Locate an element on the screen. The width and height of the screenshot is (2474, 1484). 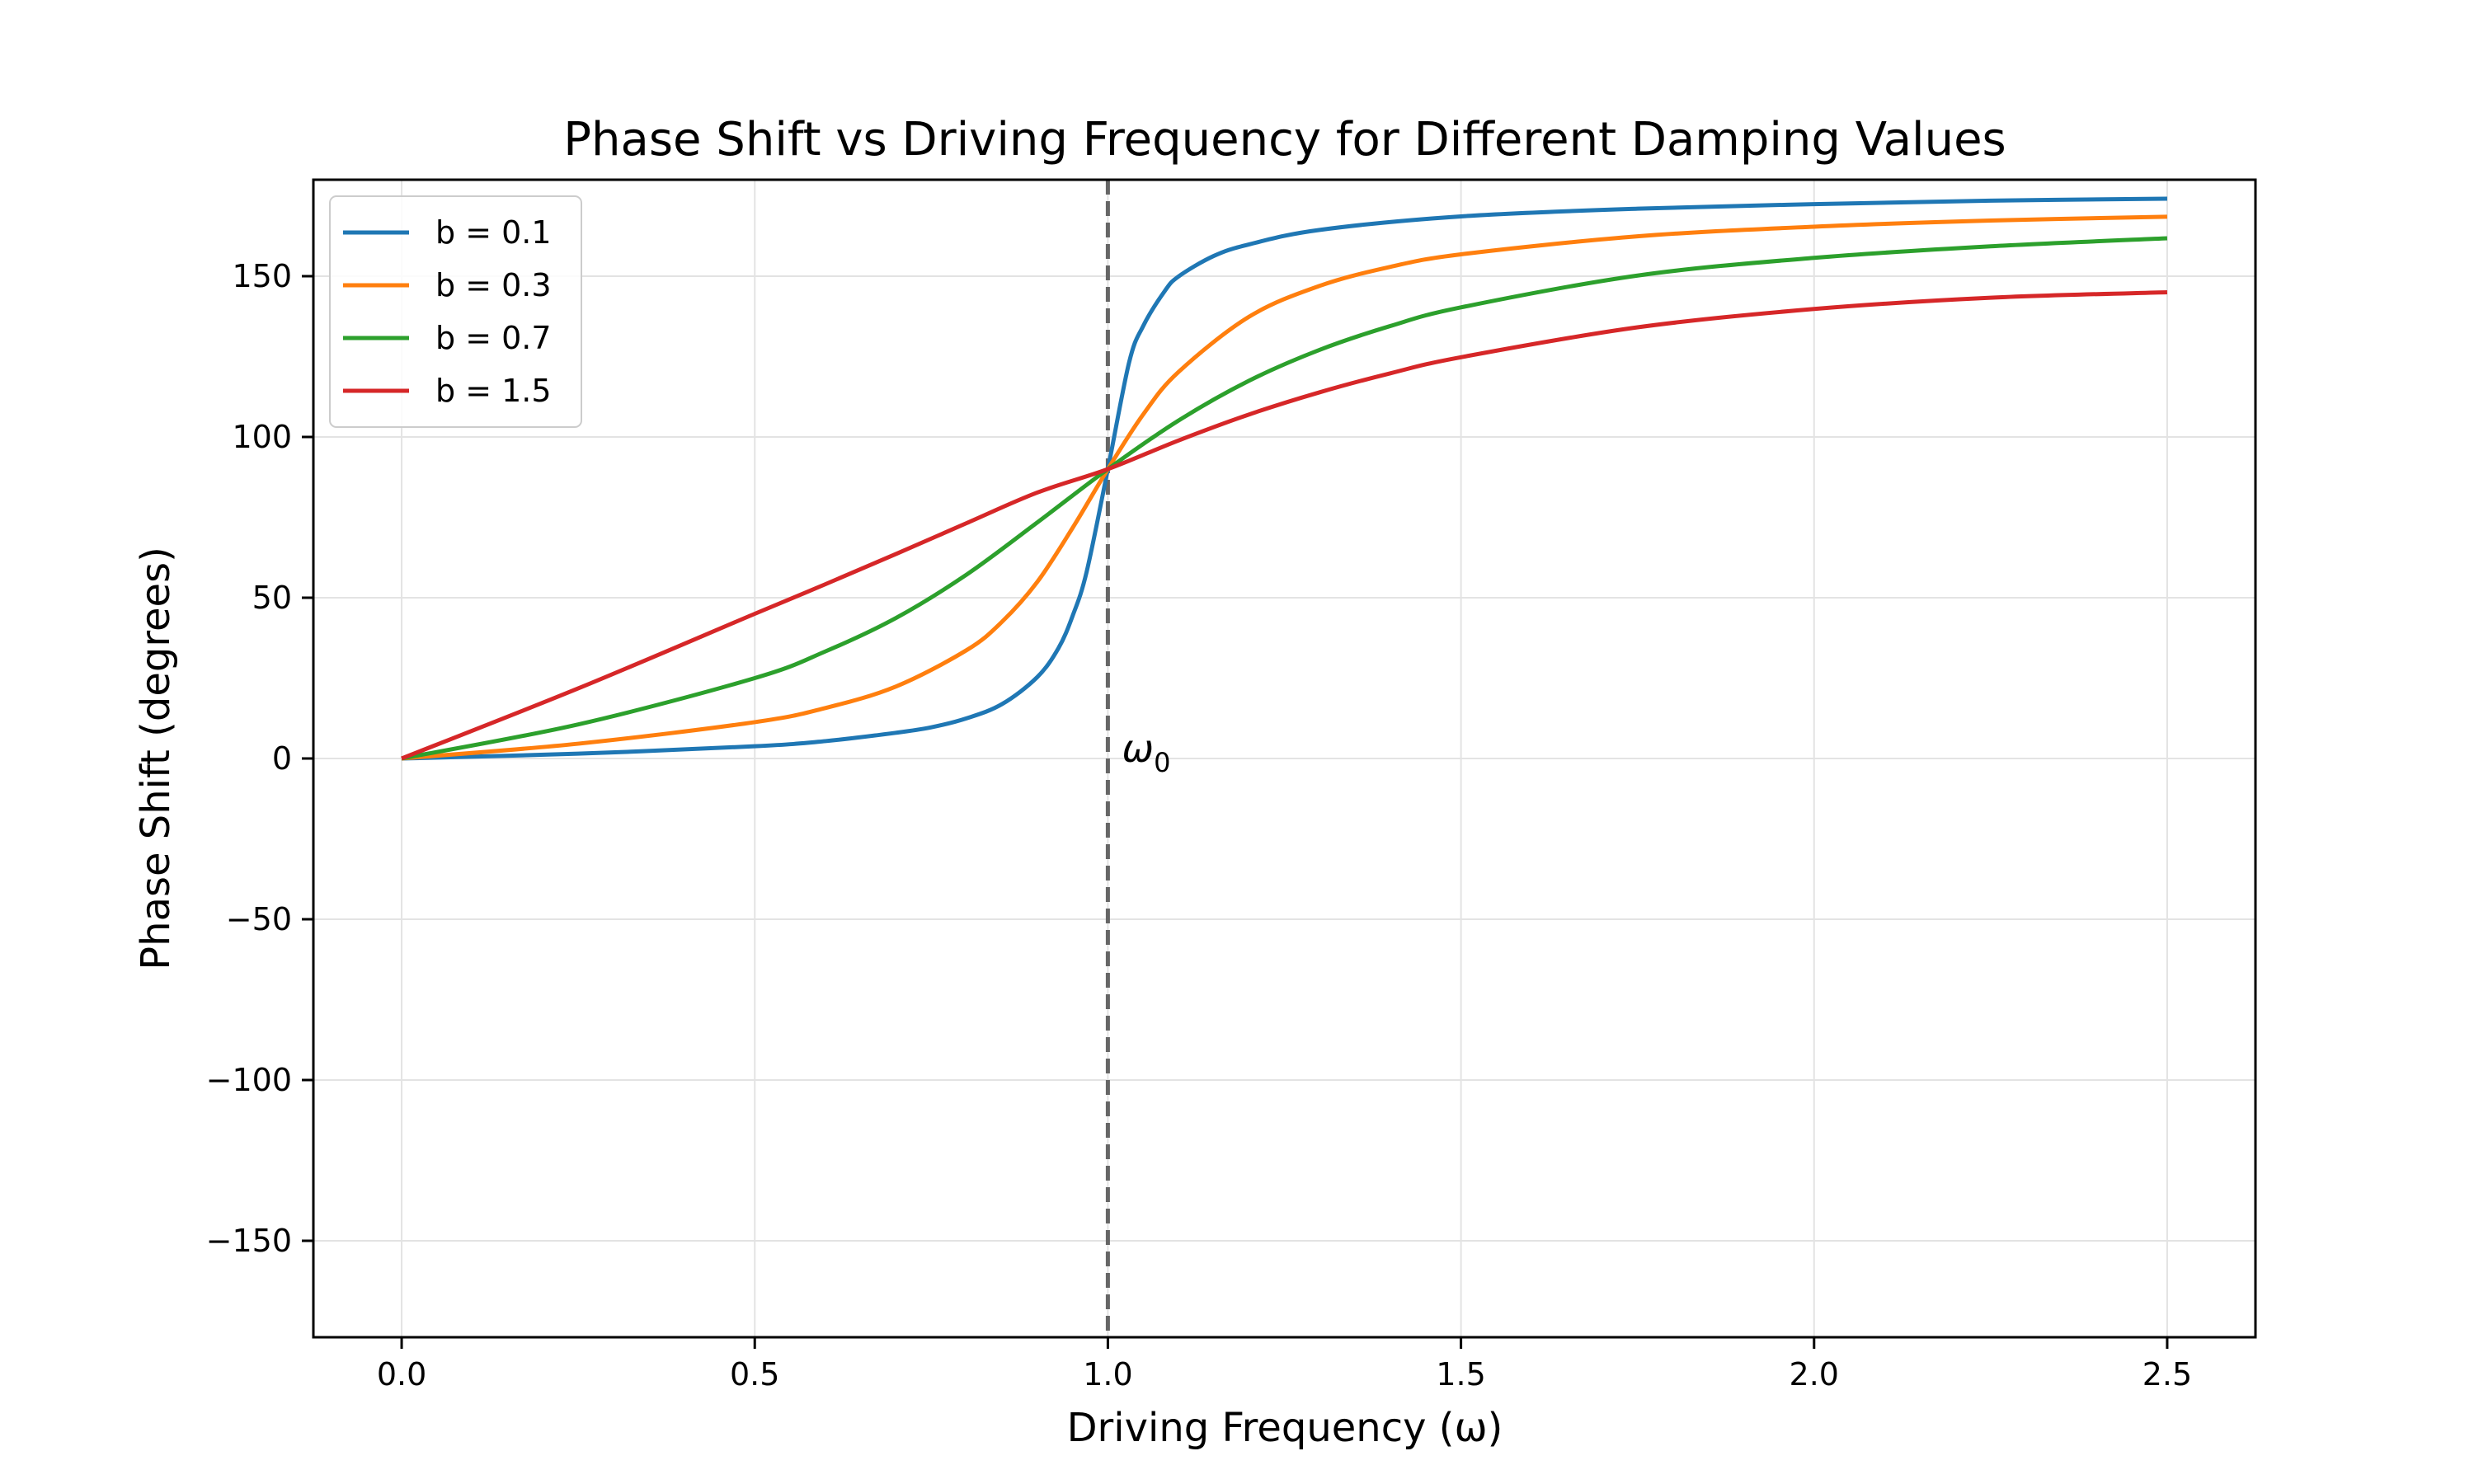
annotation-layer: ω0 is located at coordinates (1146, 752).